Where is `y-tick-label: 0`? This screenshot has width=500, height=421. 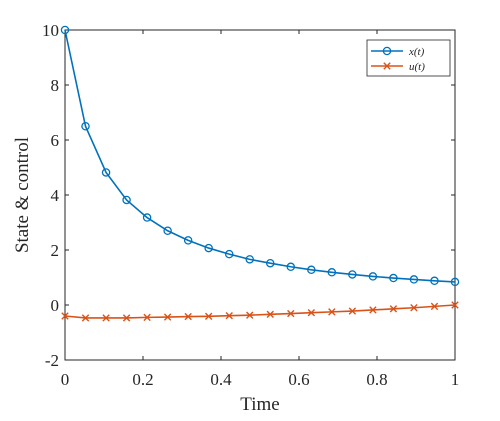
y-tick-label: 0 is located at coordinates (55, 305).